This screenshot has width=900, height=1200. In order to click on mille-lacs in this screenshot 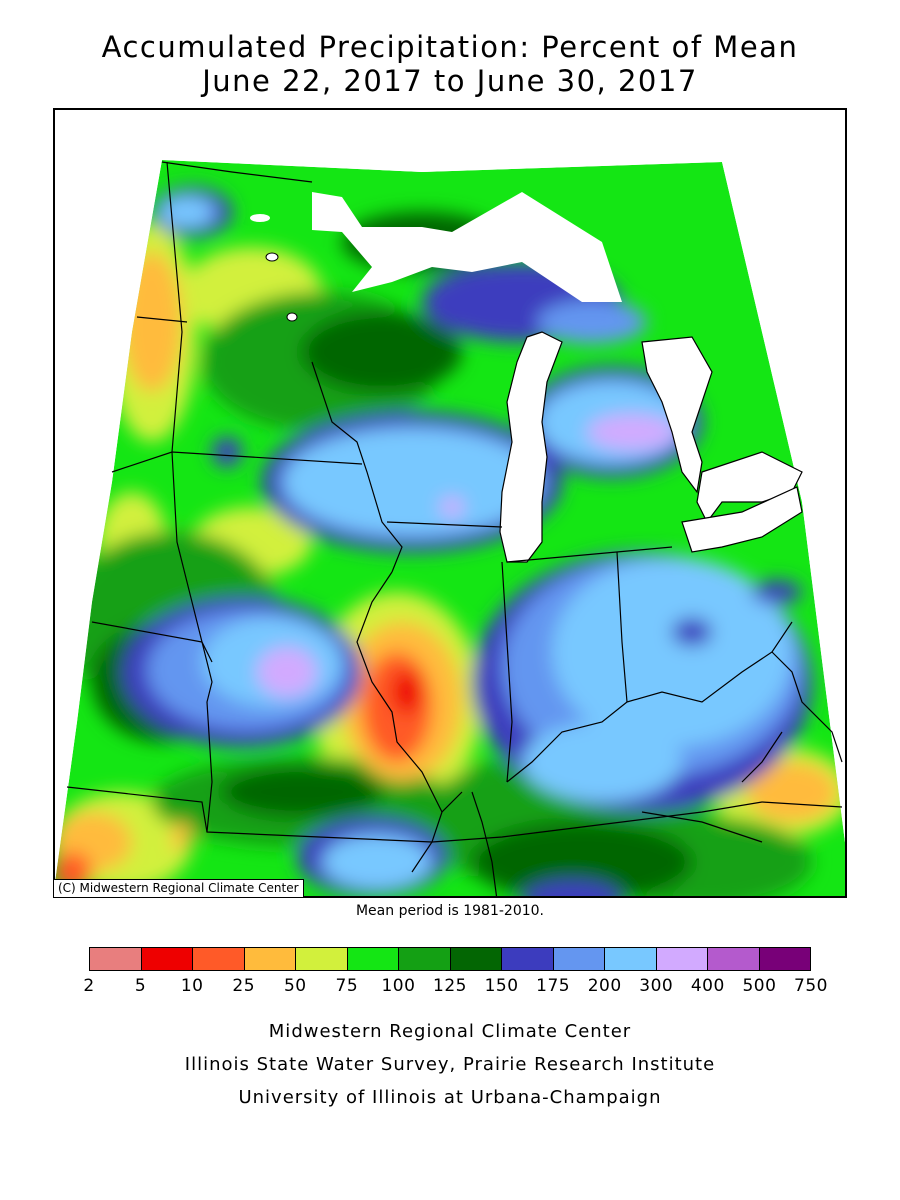, I will do `click(292, 317)`.